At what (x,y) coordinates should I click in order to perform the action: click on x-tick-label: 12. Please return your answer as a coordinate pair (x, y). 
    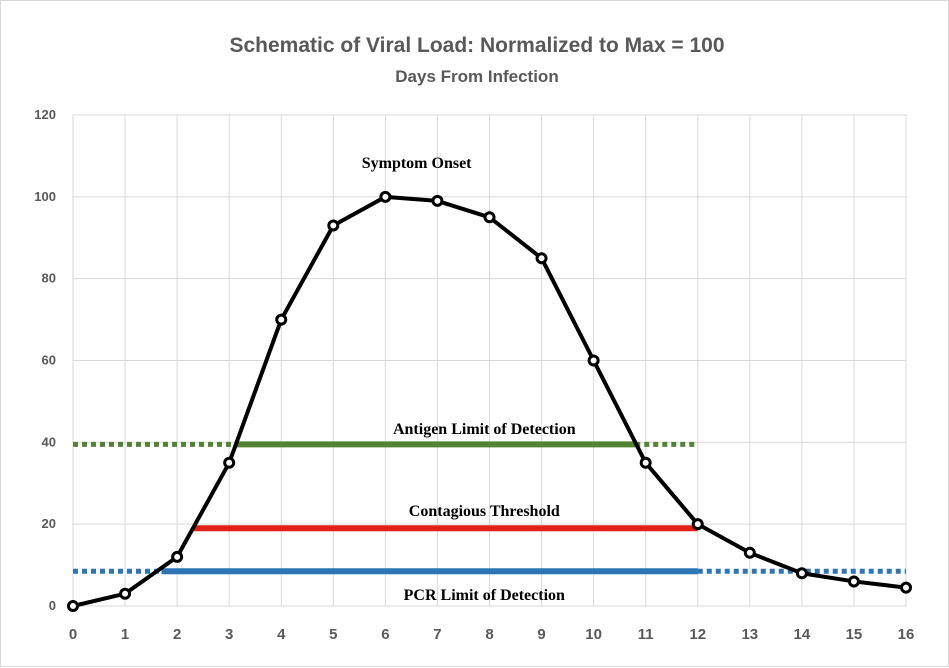
    Looking at the image, I should click on (697, 634).